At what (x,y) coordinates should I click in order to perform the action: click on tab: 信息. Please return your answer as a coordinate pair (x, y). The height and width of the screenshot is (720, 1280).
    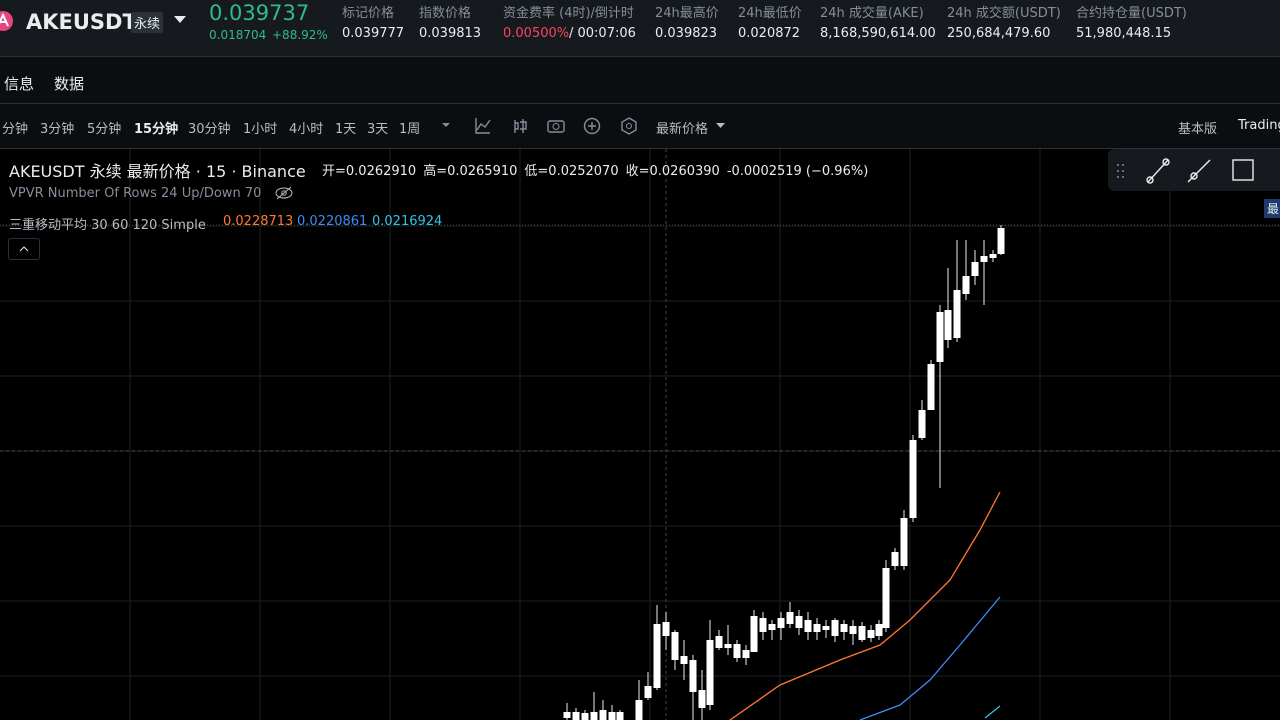
    Looking at the image, I should click on (19, 84).